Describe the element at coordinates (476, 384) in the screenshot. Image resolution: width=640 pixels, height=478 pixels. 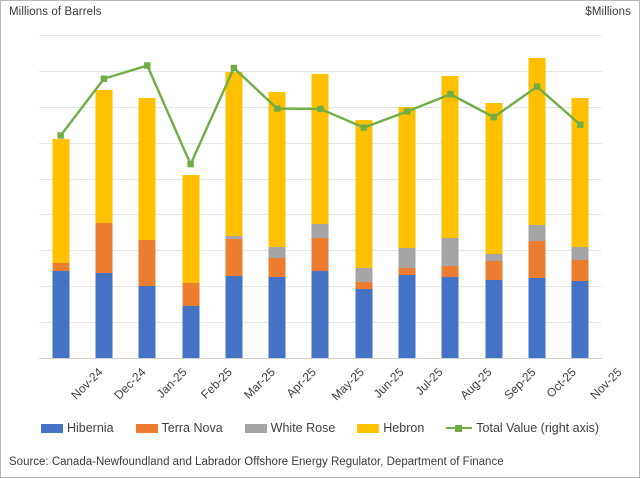
I see `x-axis-tick: Aug-25` at that location.